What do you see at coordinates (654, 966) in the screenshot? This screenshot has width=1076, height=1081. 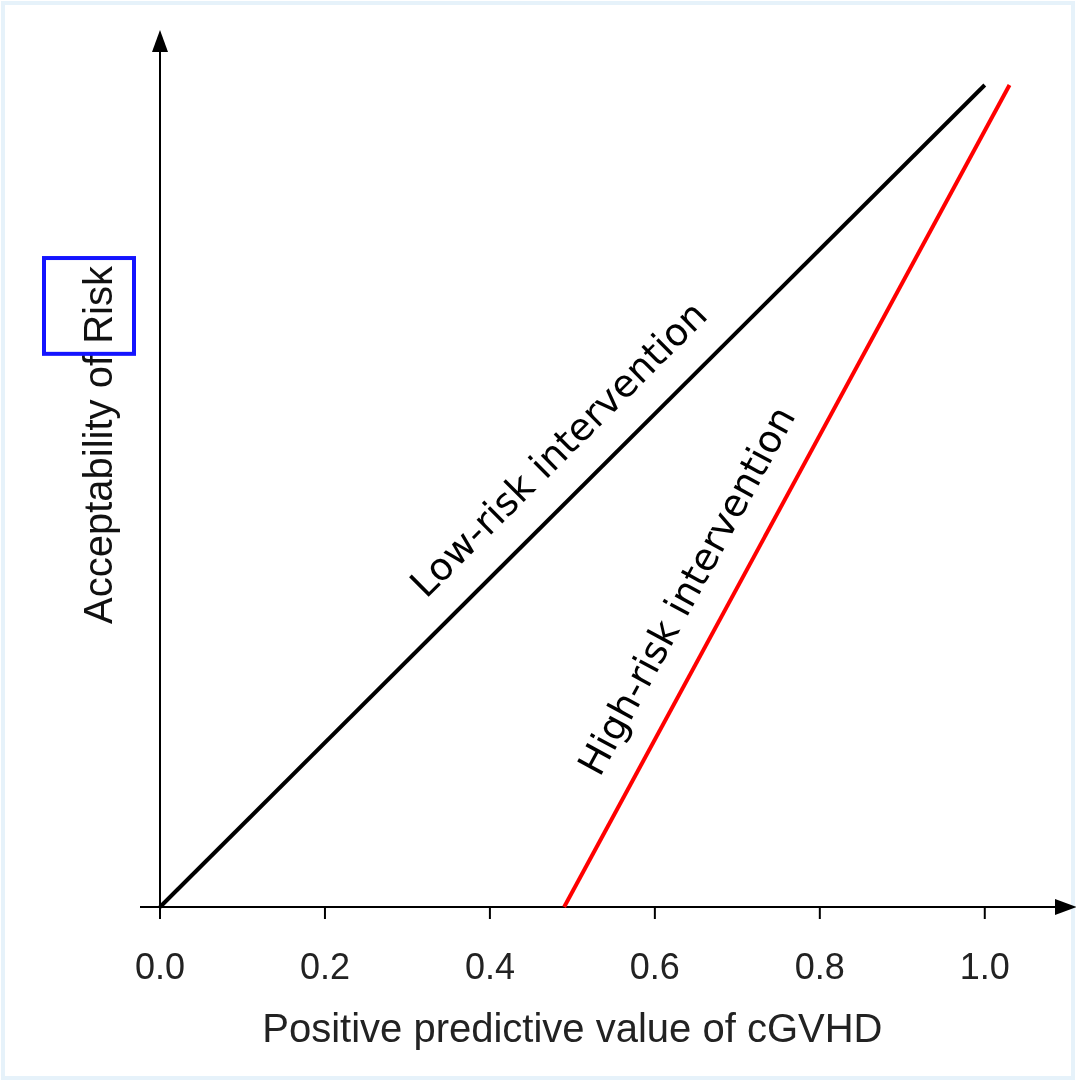 I see `x-tick-label: 0.6` at bounding box center [654, 966].